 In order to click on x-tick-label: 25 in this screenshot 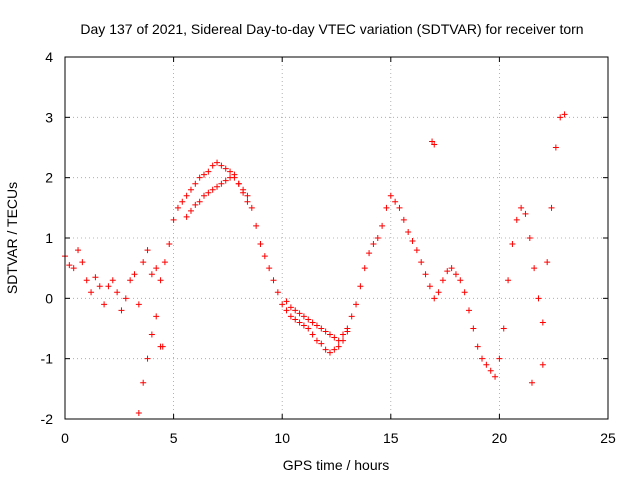, I will do `click(608, 438)`.